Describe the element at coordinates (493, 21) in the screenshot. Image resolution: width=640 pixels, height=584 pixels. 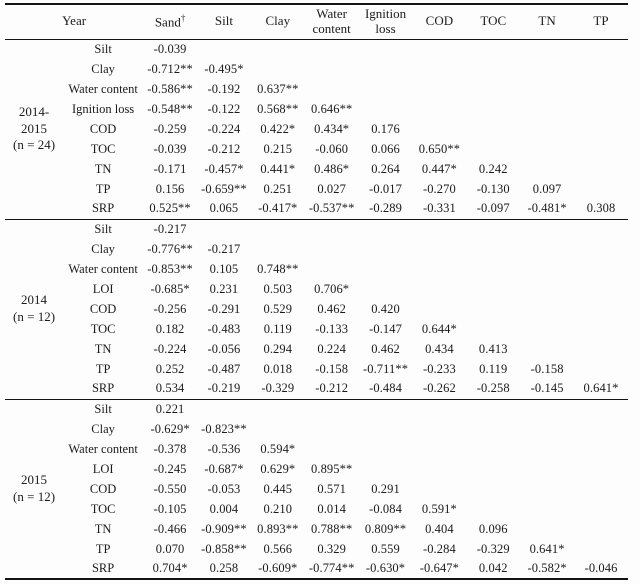
I see `column-header-label: TOC` at that location.